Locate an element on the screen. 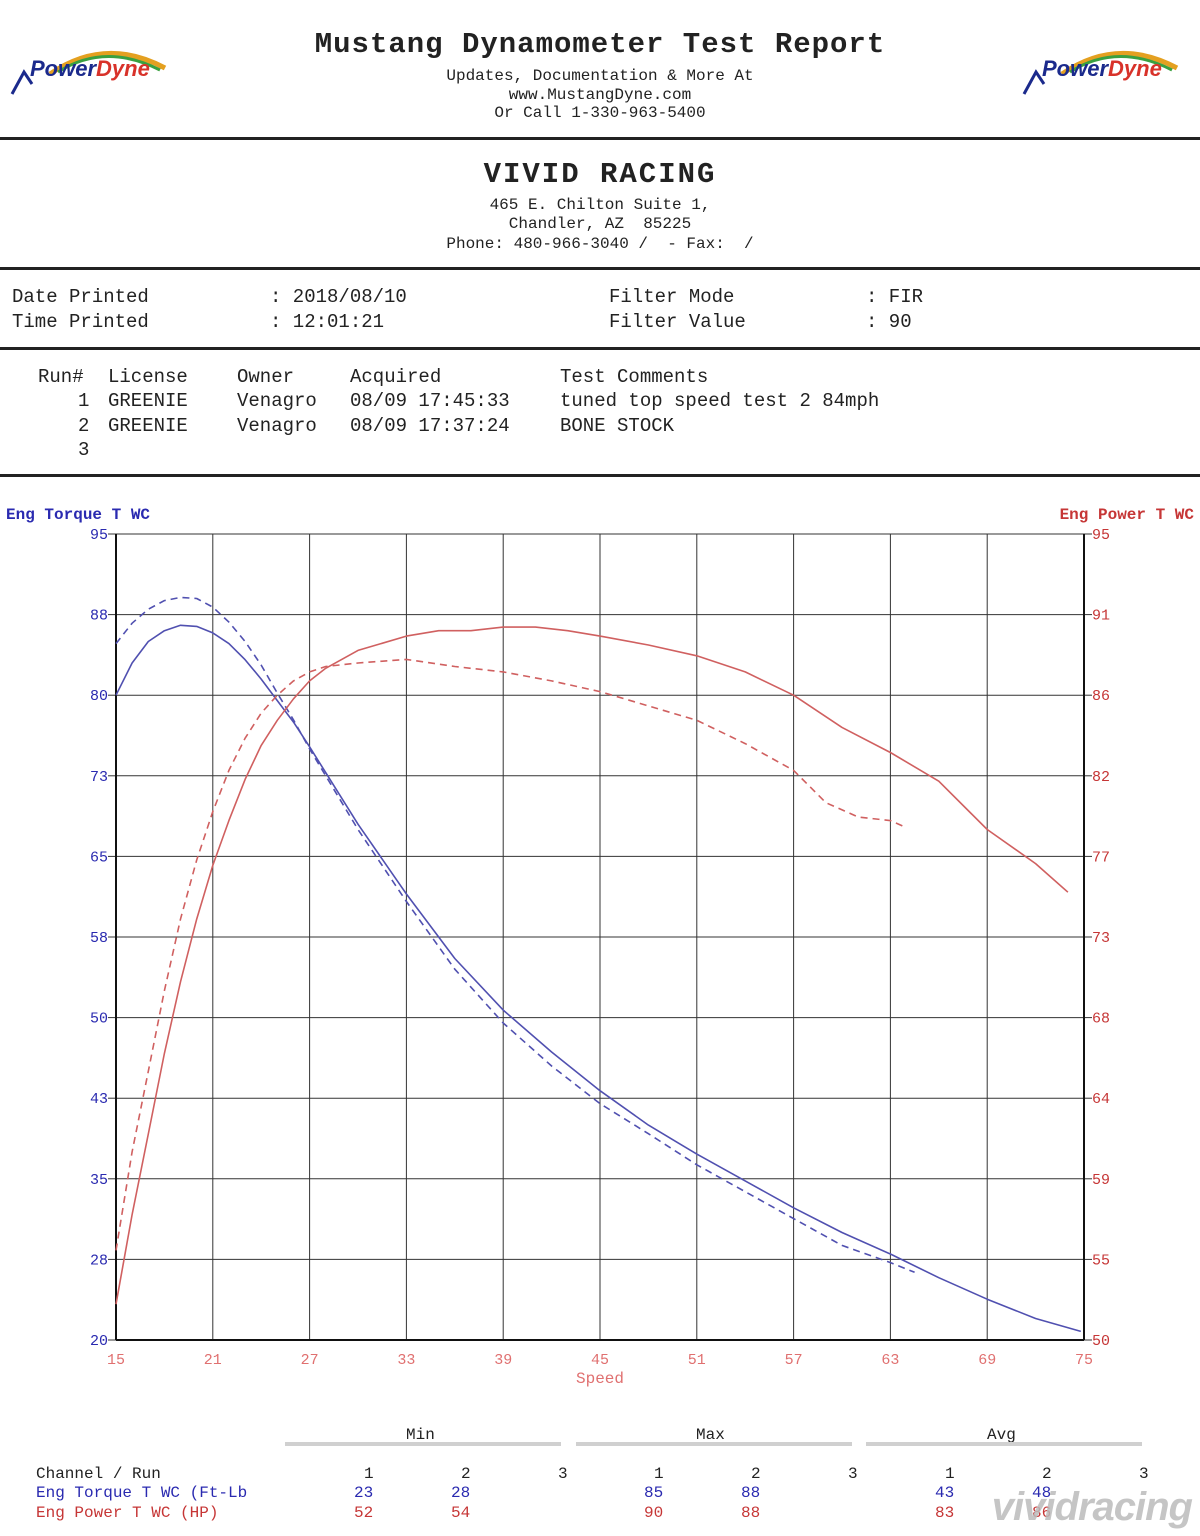  x-tick-label: 63 is located at coordinates (890, 1360).